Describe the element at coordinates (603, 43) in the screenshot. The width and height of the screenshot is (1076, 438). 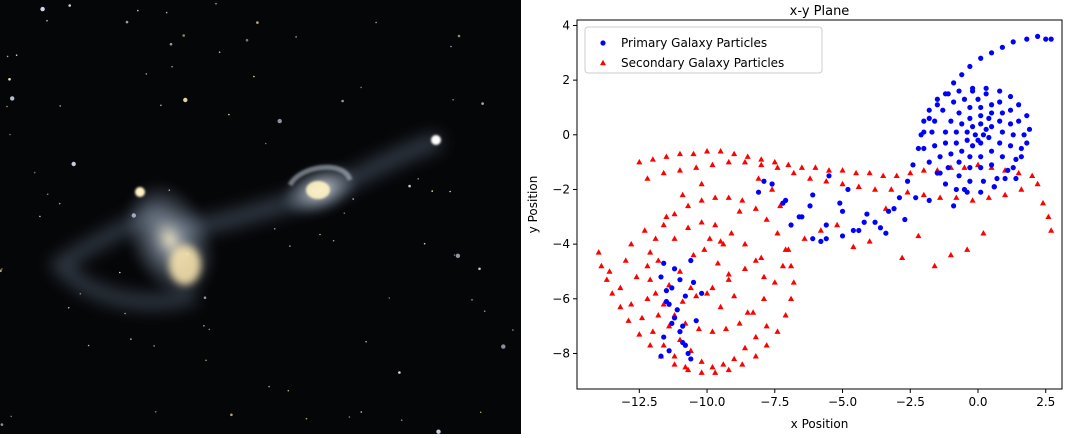
I see `legend-marker-primary` at that location.